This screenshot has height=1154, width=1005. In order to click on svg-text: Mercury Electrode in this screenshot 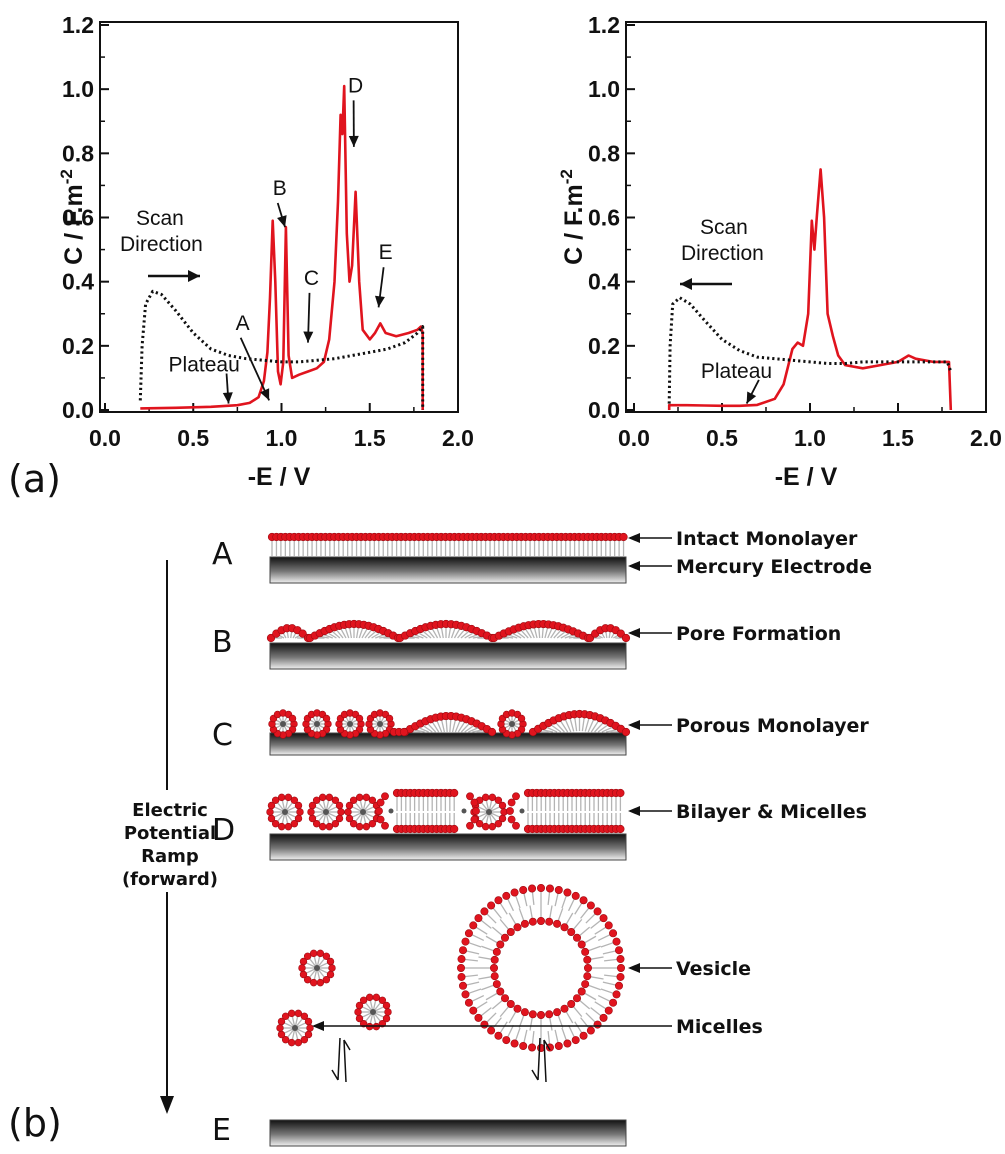, I will do `click(774, 567)`.